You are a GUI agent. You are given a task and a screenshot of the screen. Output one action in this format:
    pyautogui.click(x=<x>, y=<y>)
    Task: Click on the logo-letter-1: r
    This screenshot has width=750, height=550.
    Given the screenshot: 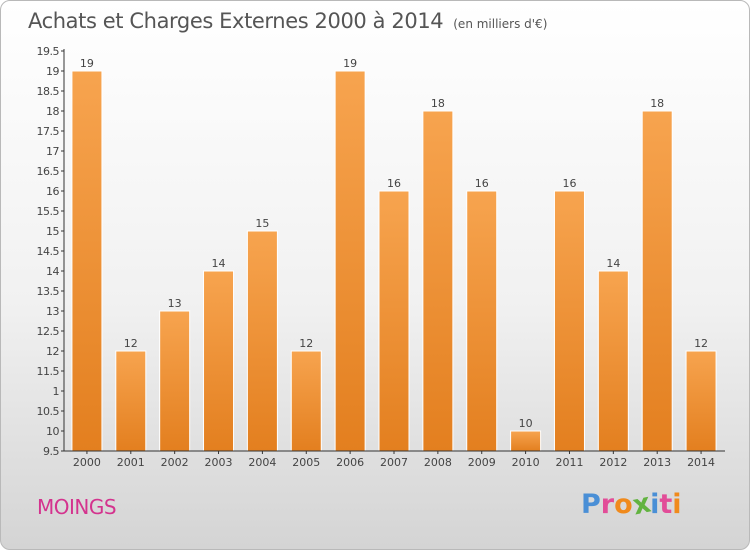 What is the action you would take?
    pyautogui.click(x=607, y=504)
    